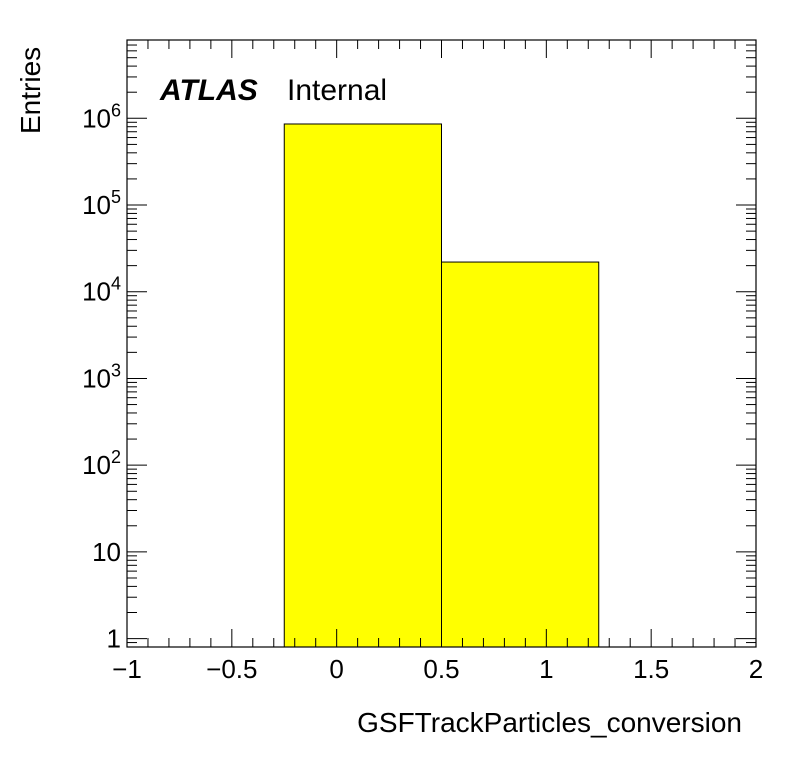  I want to click on x-tick-label: 0, so click(336, 669).